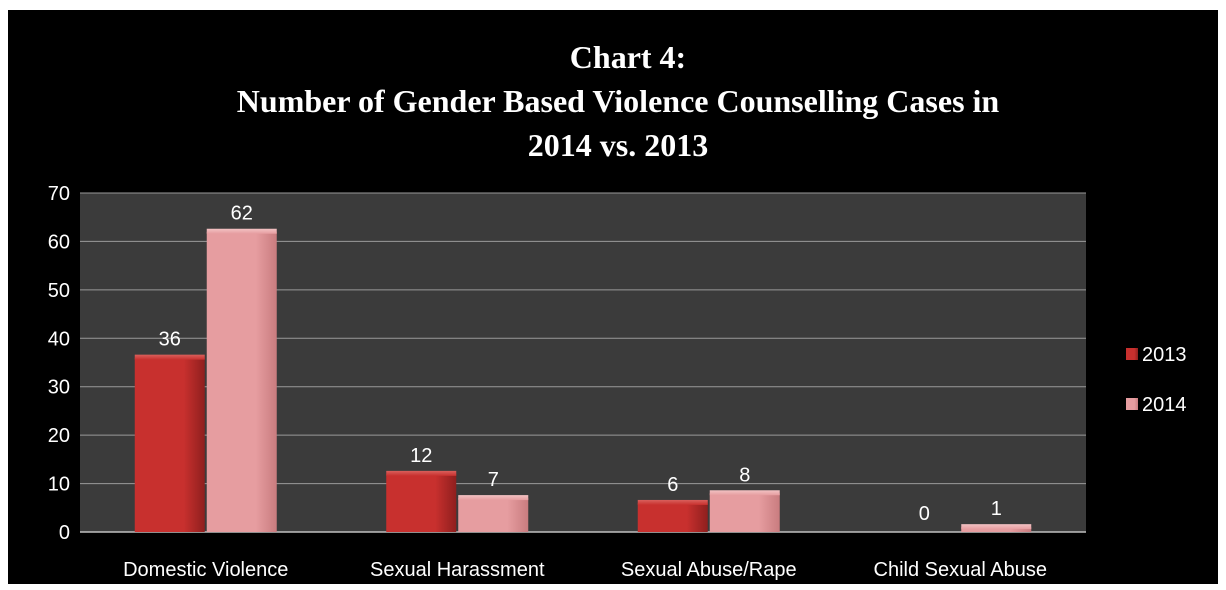 This screenshot has height=590, width=1226. Describe the element at coordinates (421, 456) in the screenshot. I see `data-label-2013-1: 12` at that location.